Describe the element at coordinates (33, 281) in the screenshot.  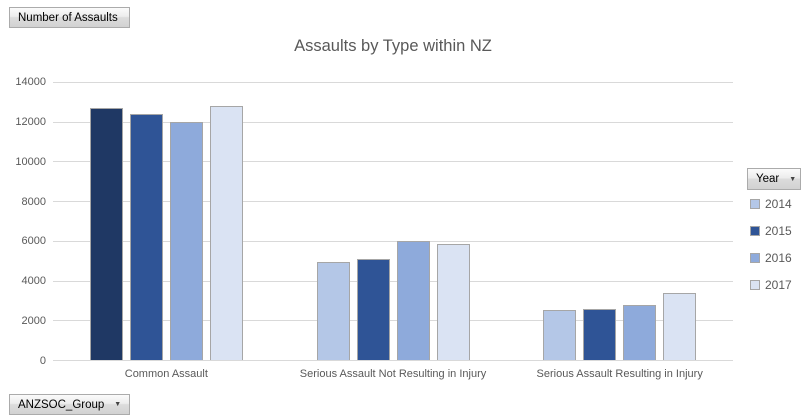
I see `y-tick-label: 4000` at that location.